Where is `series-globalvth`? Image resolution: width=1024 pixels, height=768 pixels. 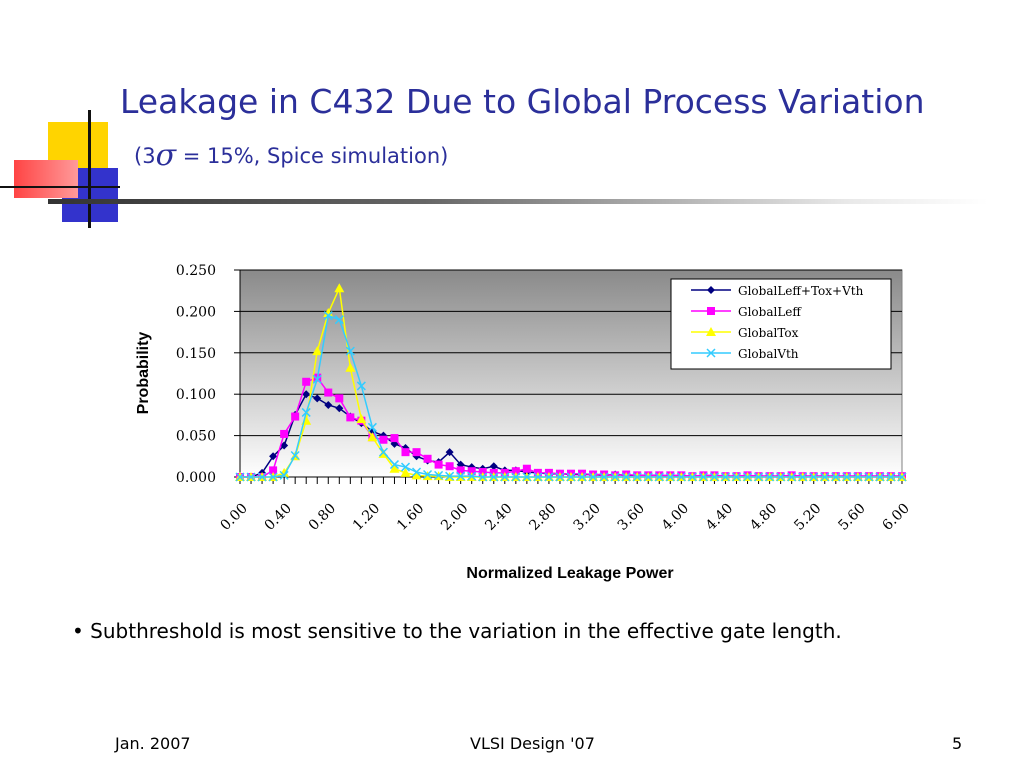
series-globalvth is located at coordinates (571, 396).